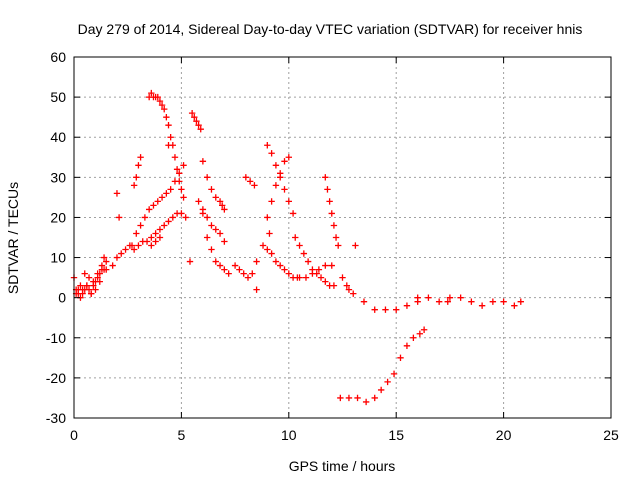 The width and height of the screenshot is (640, 480). What do you see at coordinates (611, 435) in the screenshot?
I see `x-tick-label: 25` at bounding box center [611, 435].